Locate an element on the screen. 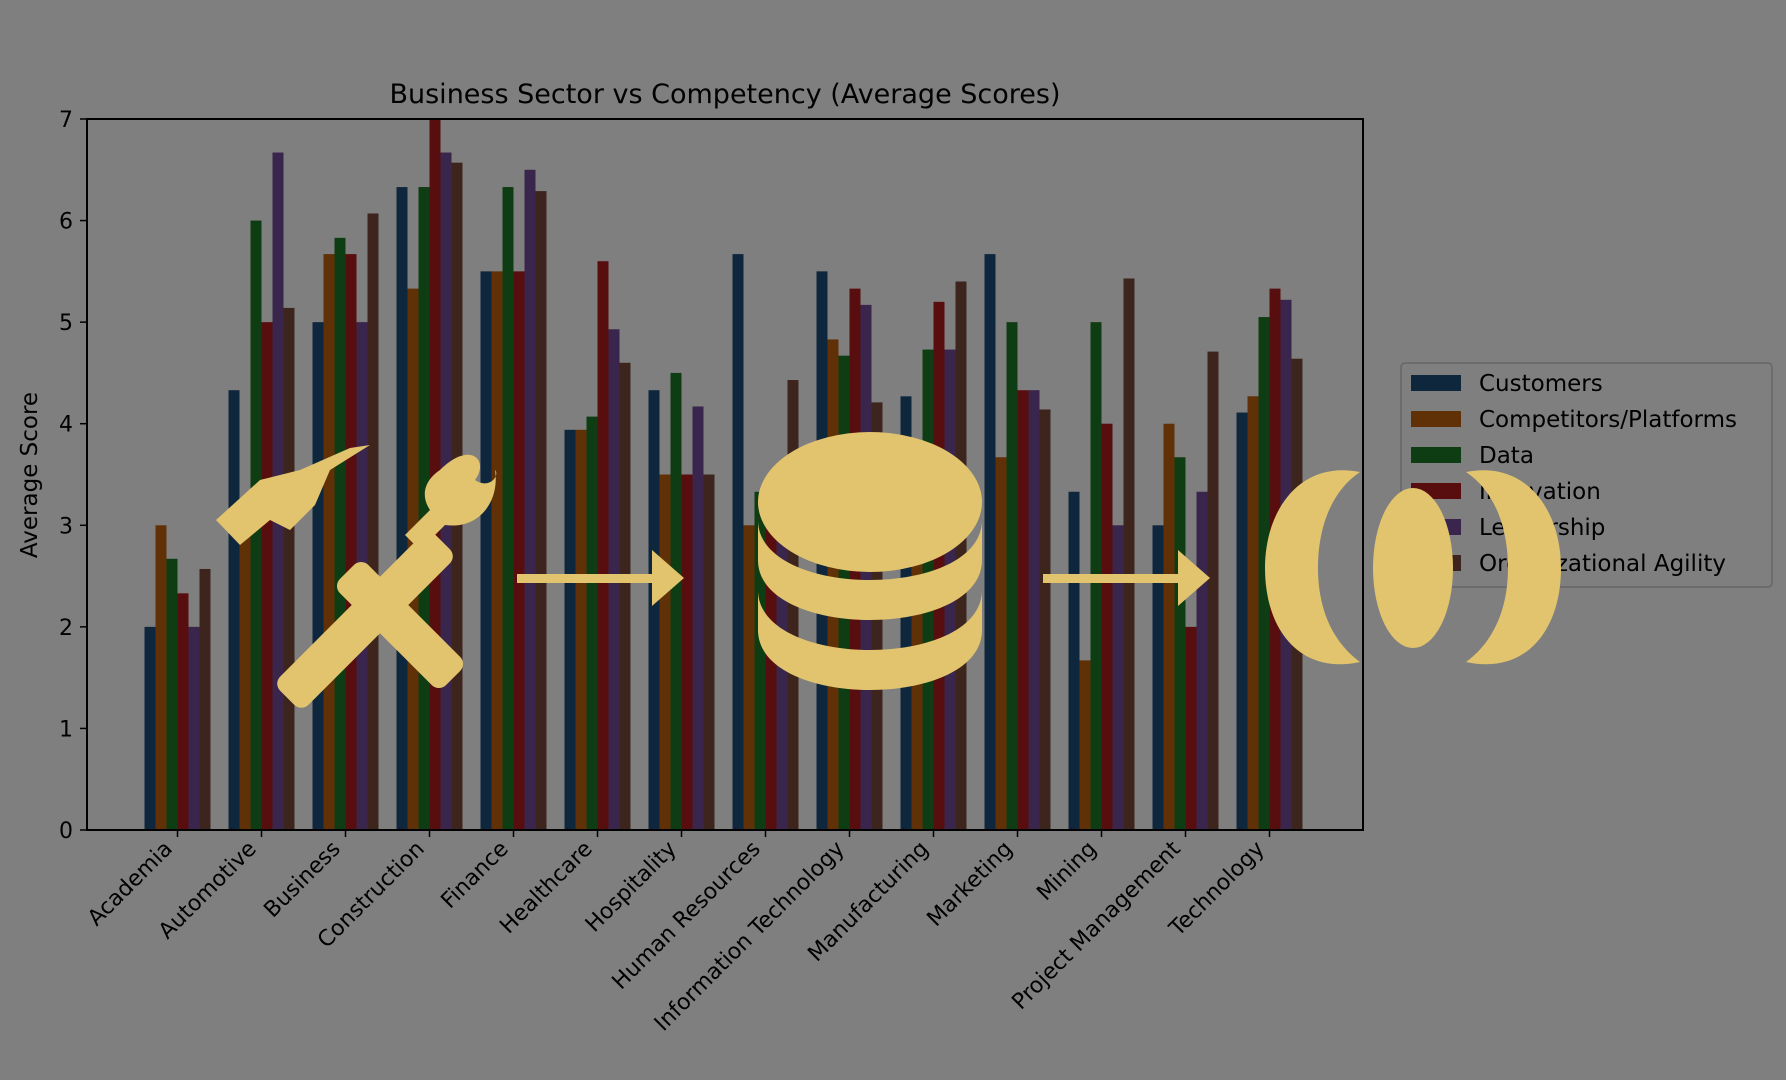  y-tick-label: 0 is located at coordinates (66, 831).